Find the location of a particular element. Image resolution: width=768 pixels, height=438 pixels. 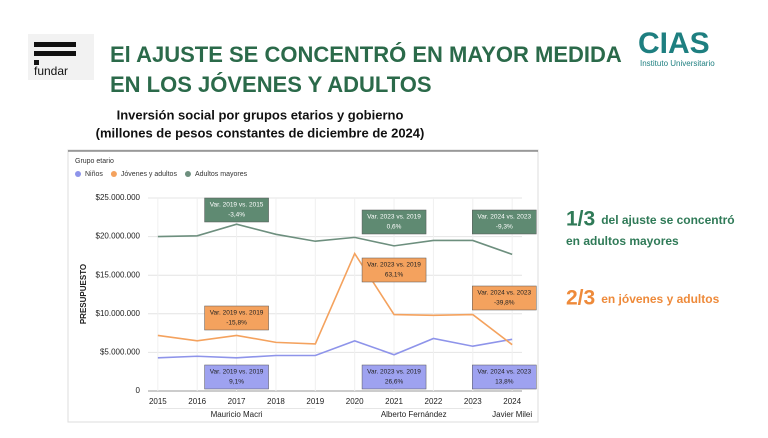

side-note-text: en jóvenes y adultos is located at coordinates (660, 299).